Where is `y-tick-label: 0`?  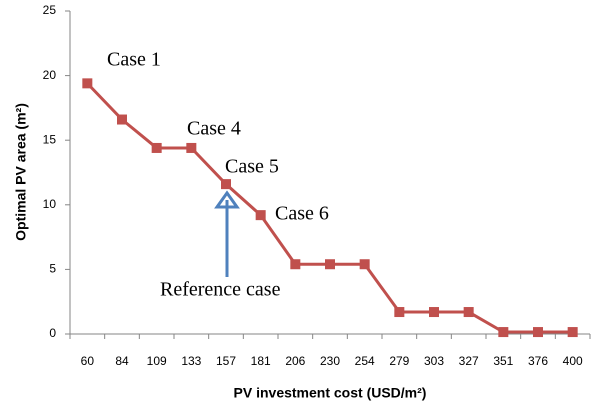
y-tick-label: 0 is located at coordinates (52, 333).